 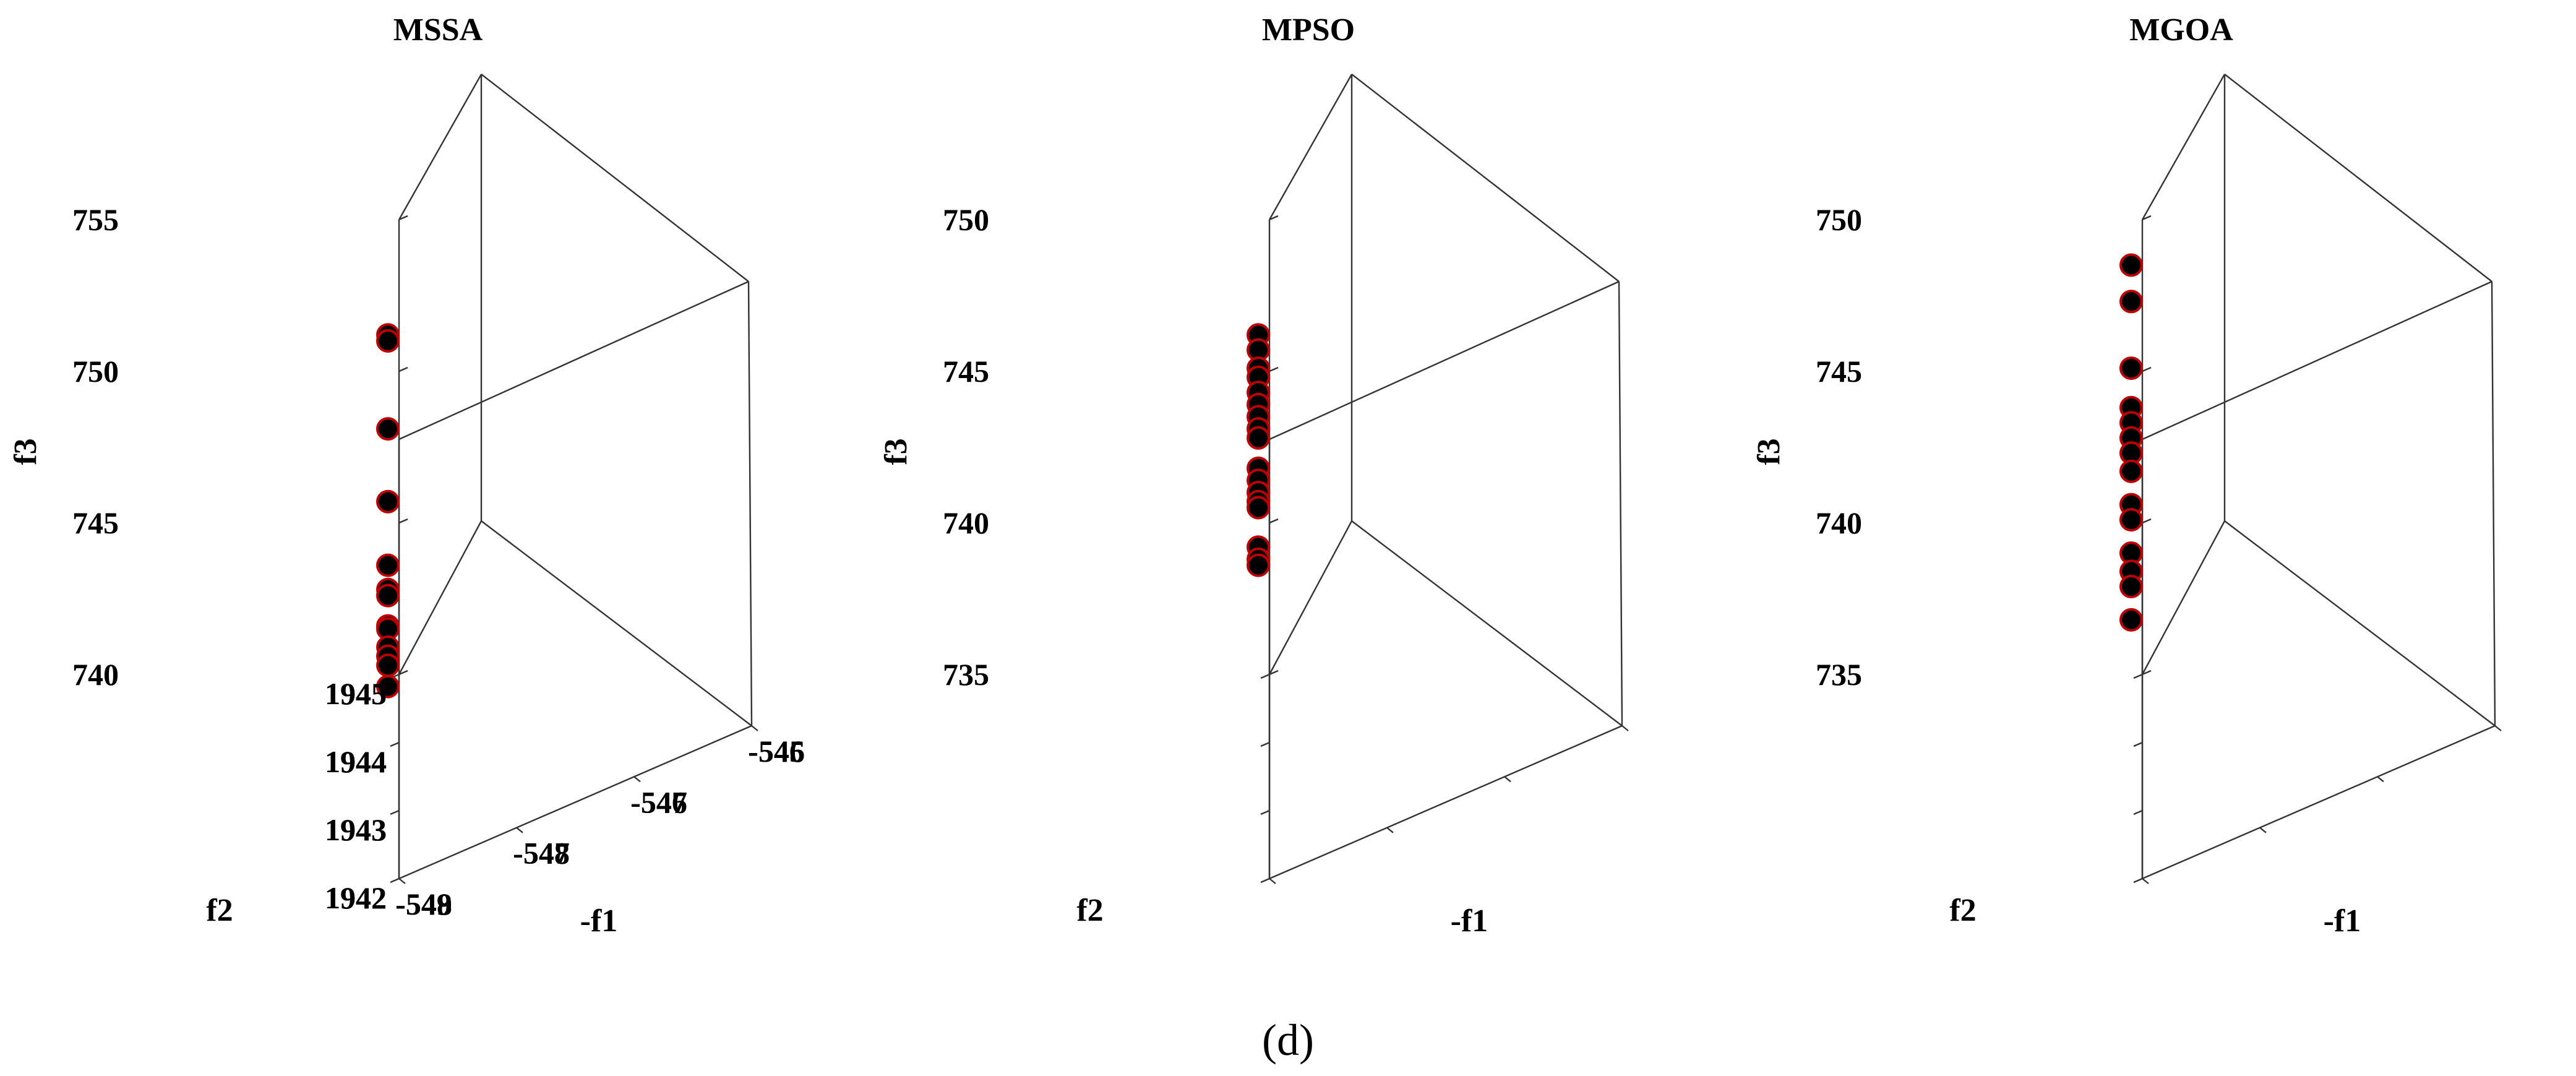 I want to click on panel-title: MPSO, so click(x=1308, y=30).